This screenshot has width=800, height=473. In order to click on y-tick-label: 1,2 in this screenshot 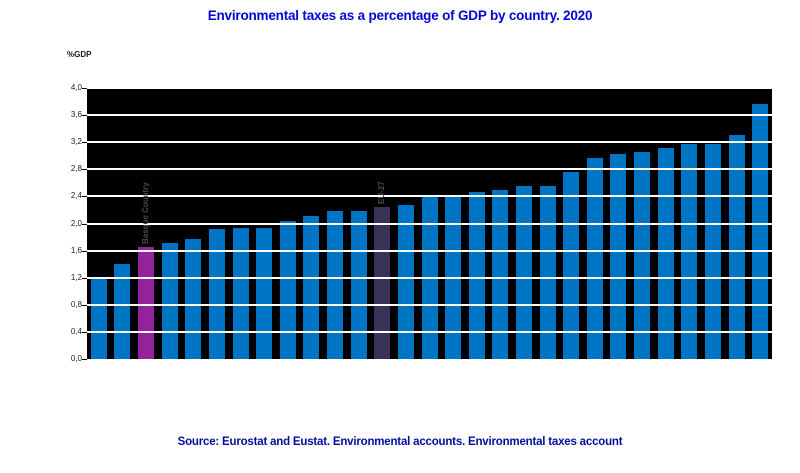, I will do `click(76, 277)`.